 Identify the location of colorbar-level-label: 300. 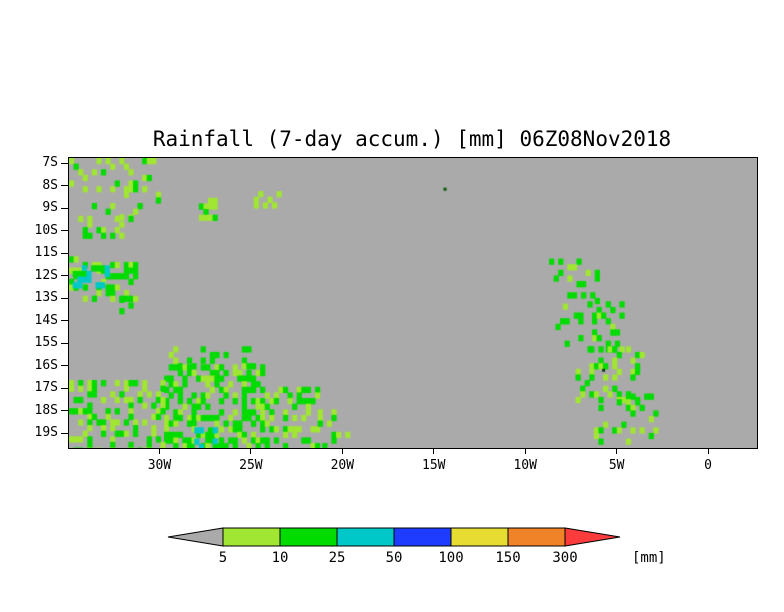
(564, 558).